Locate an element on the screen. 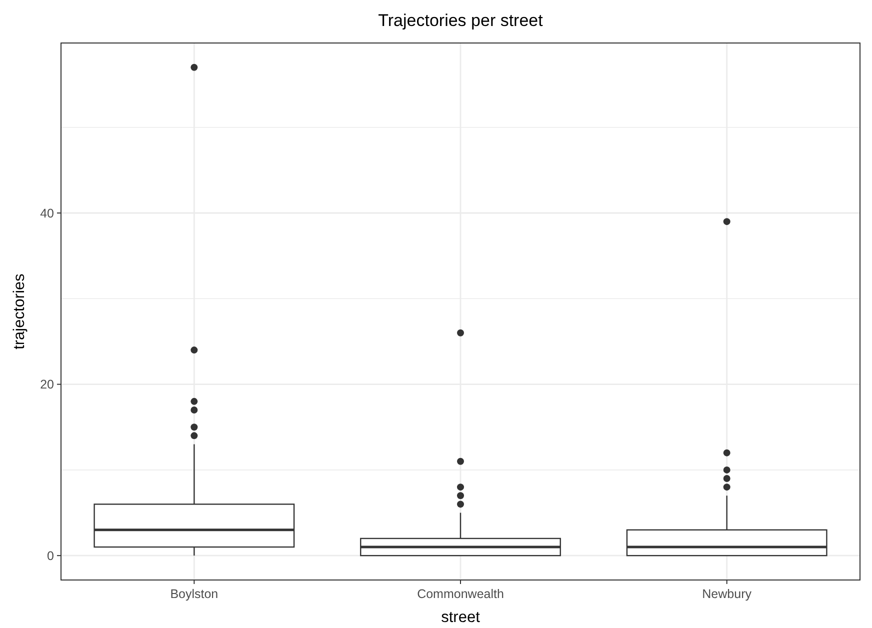 Image resolution: width=872 pixels, height=628 pixels. chart-title: Trajectories per street is located at coordinates (461, 20).